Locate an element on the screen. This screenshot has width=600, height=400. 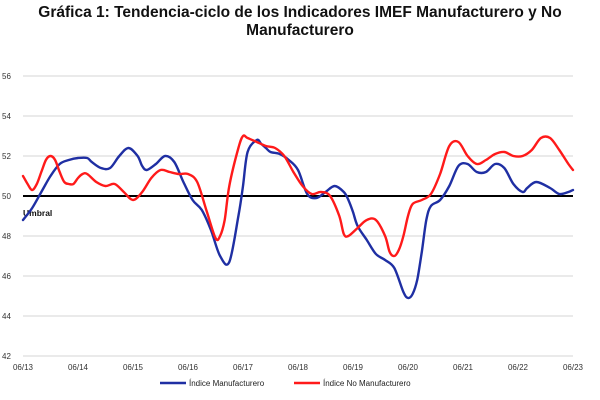
x-tick-label: 06/21 is located at coordinates (463, 367).